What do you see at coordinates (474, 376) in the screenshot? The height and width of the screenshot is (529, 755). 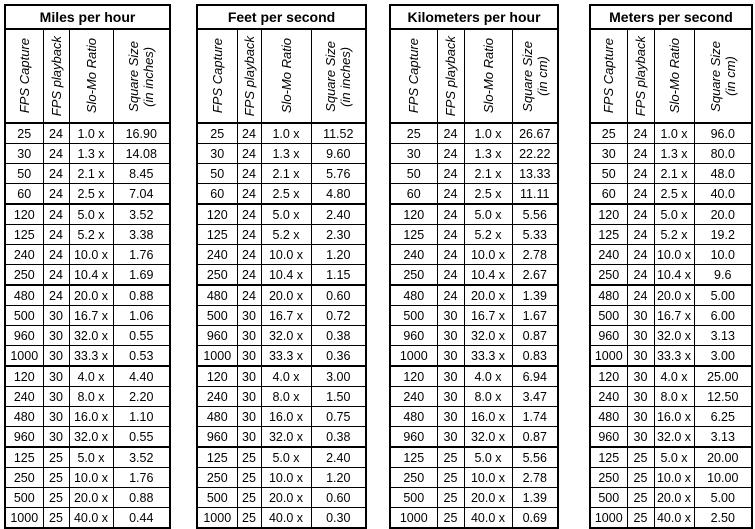 I see `data-row: 120 30 4.0 x 6.94` at bounding box center [474, 376].